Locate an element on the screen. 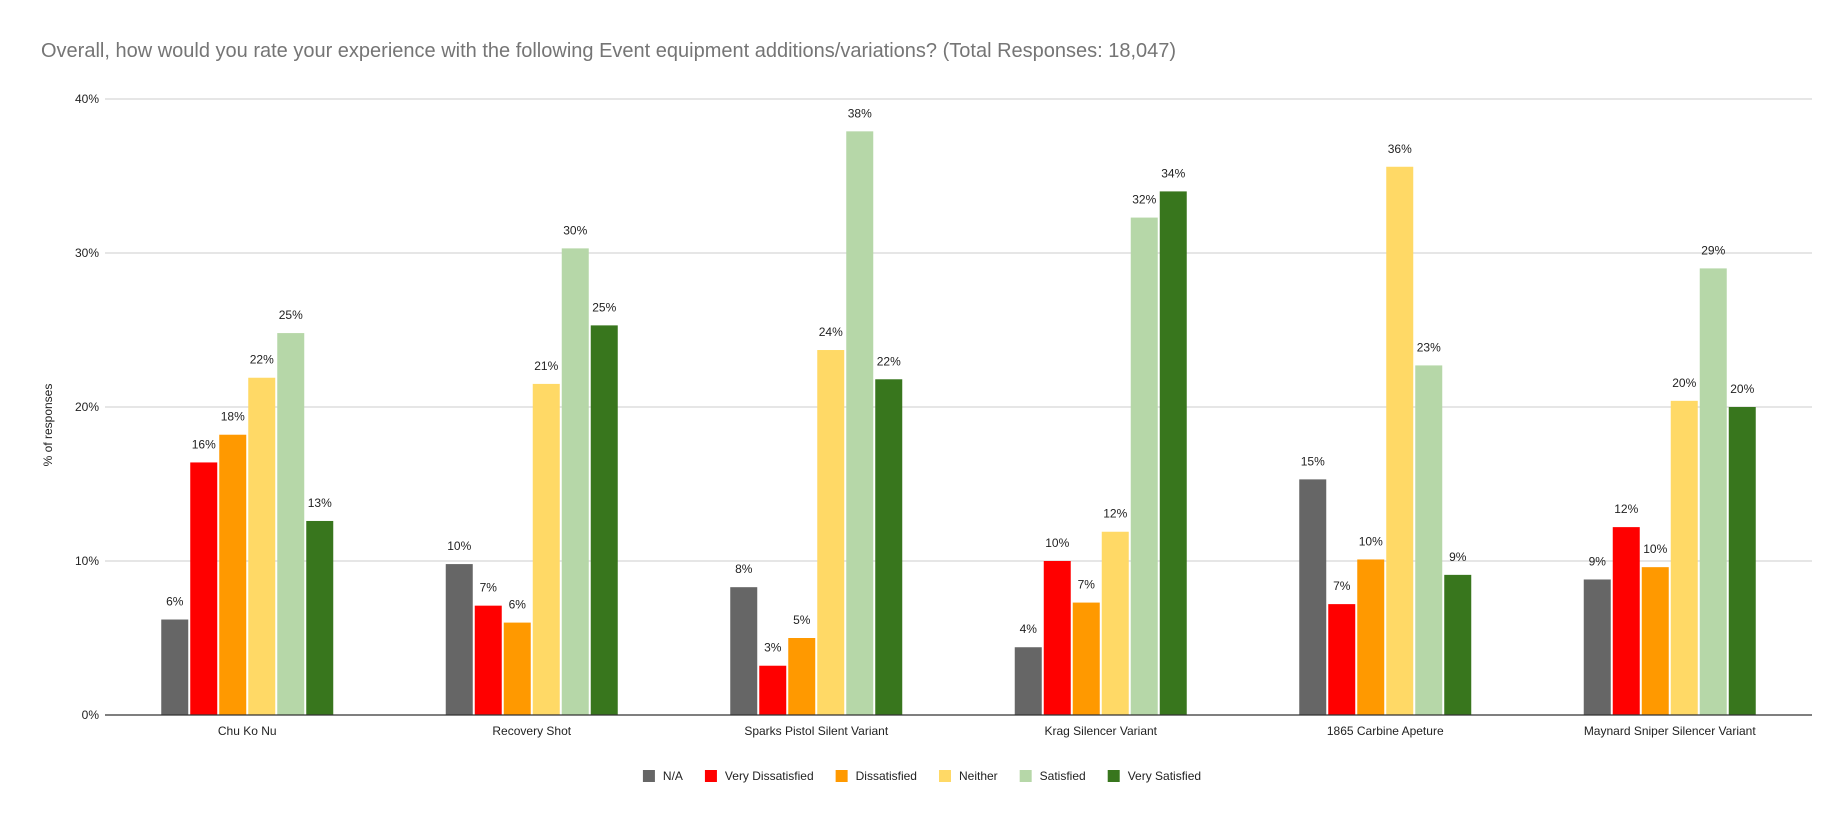  y-axis-ticks: 0% 10% 20% 30% 40% is located at coordinates (87, 407).